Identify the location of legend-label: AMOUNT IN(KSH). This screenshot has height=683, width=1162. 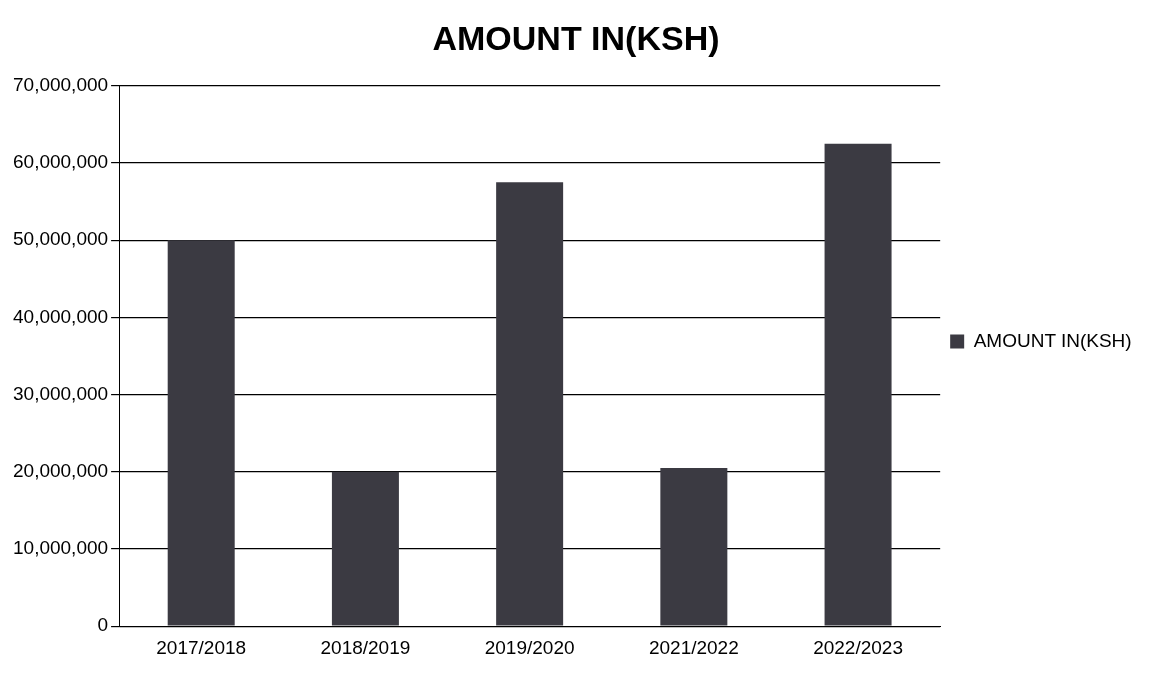
(1052, 340).